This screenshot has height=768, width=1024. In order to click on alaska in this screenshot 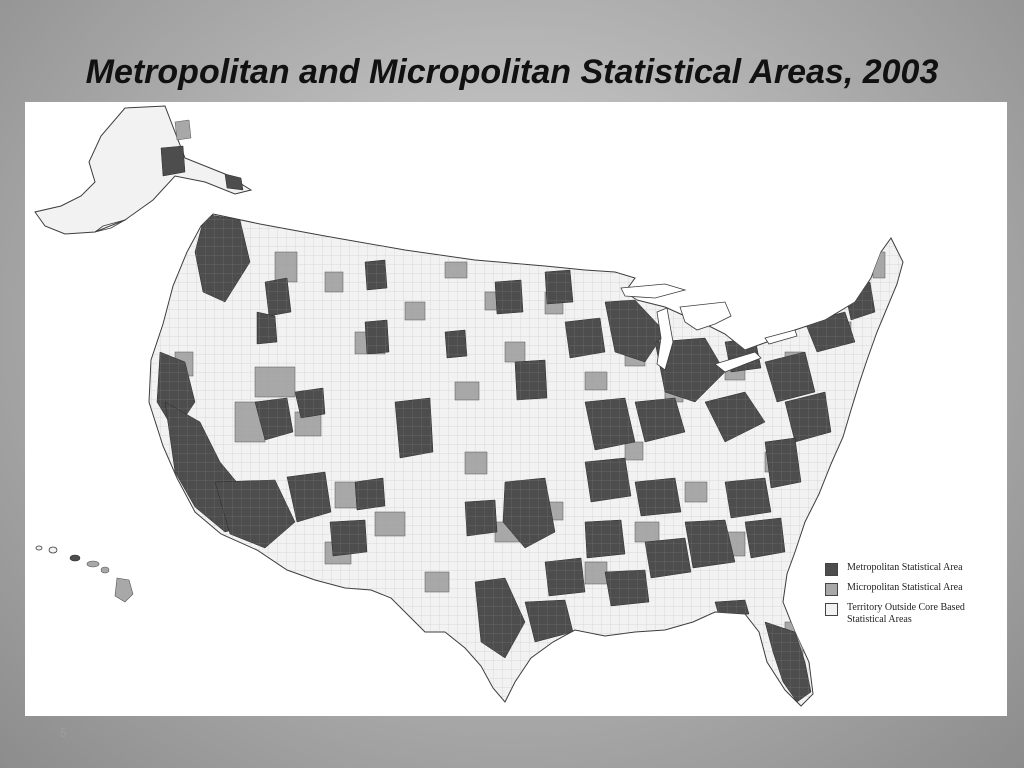, I will do `click(143, 170)`.